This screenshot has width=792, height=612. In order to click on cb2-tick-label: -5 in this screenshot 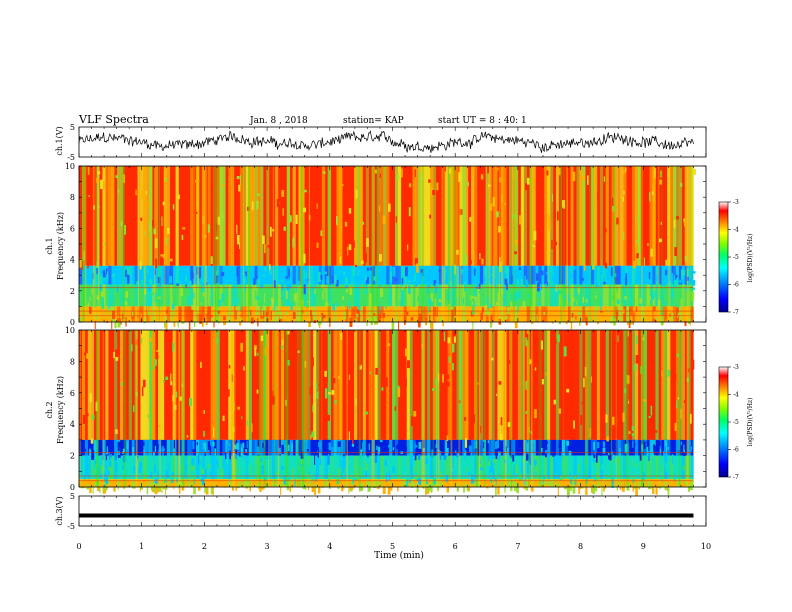, I will do `click(736, 422)`.